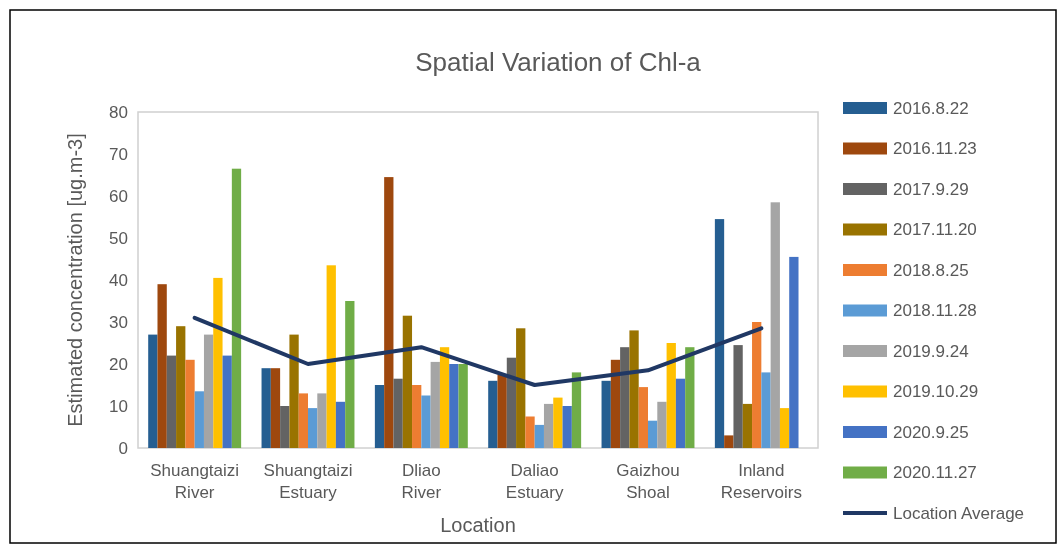 The width and height of the screenshot is (1058, 545). Describe the element at coordinates (935, 149) in the screenshot. I see `legend-label: 2016.11.23` at that location.